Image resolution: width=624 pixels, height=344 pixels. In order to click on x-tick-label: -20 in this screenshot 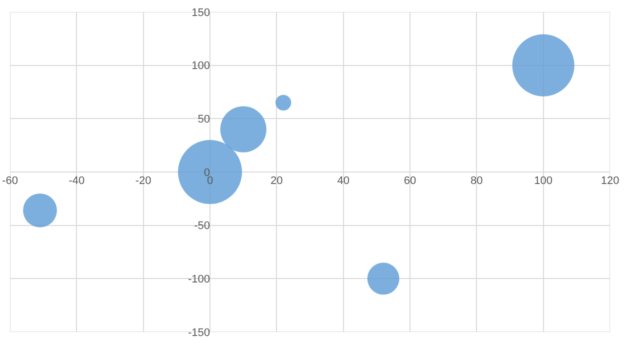, I will do `click(143, 181)`.